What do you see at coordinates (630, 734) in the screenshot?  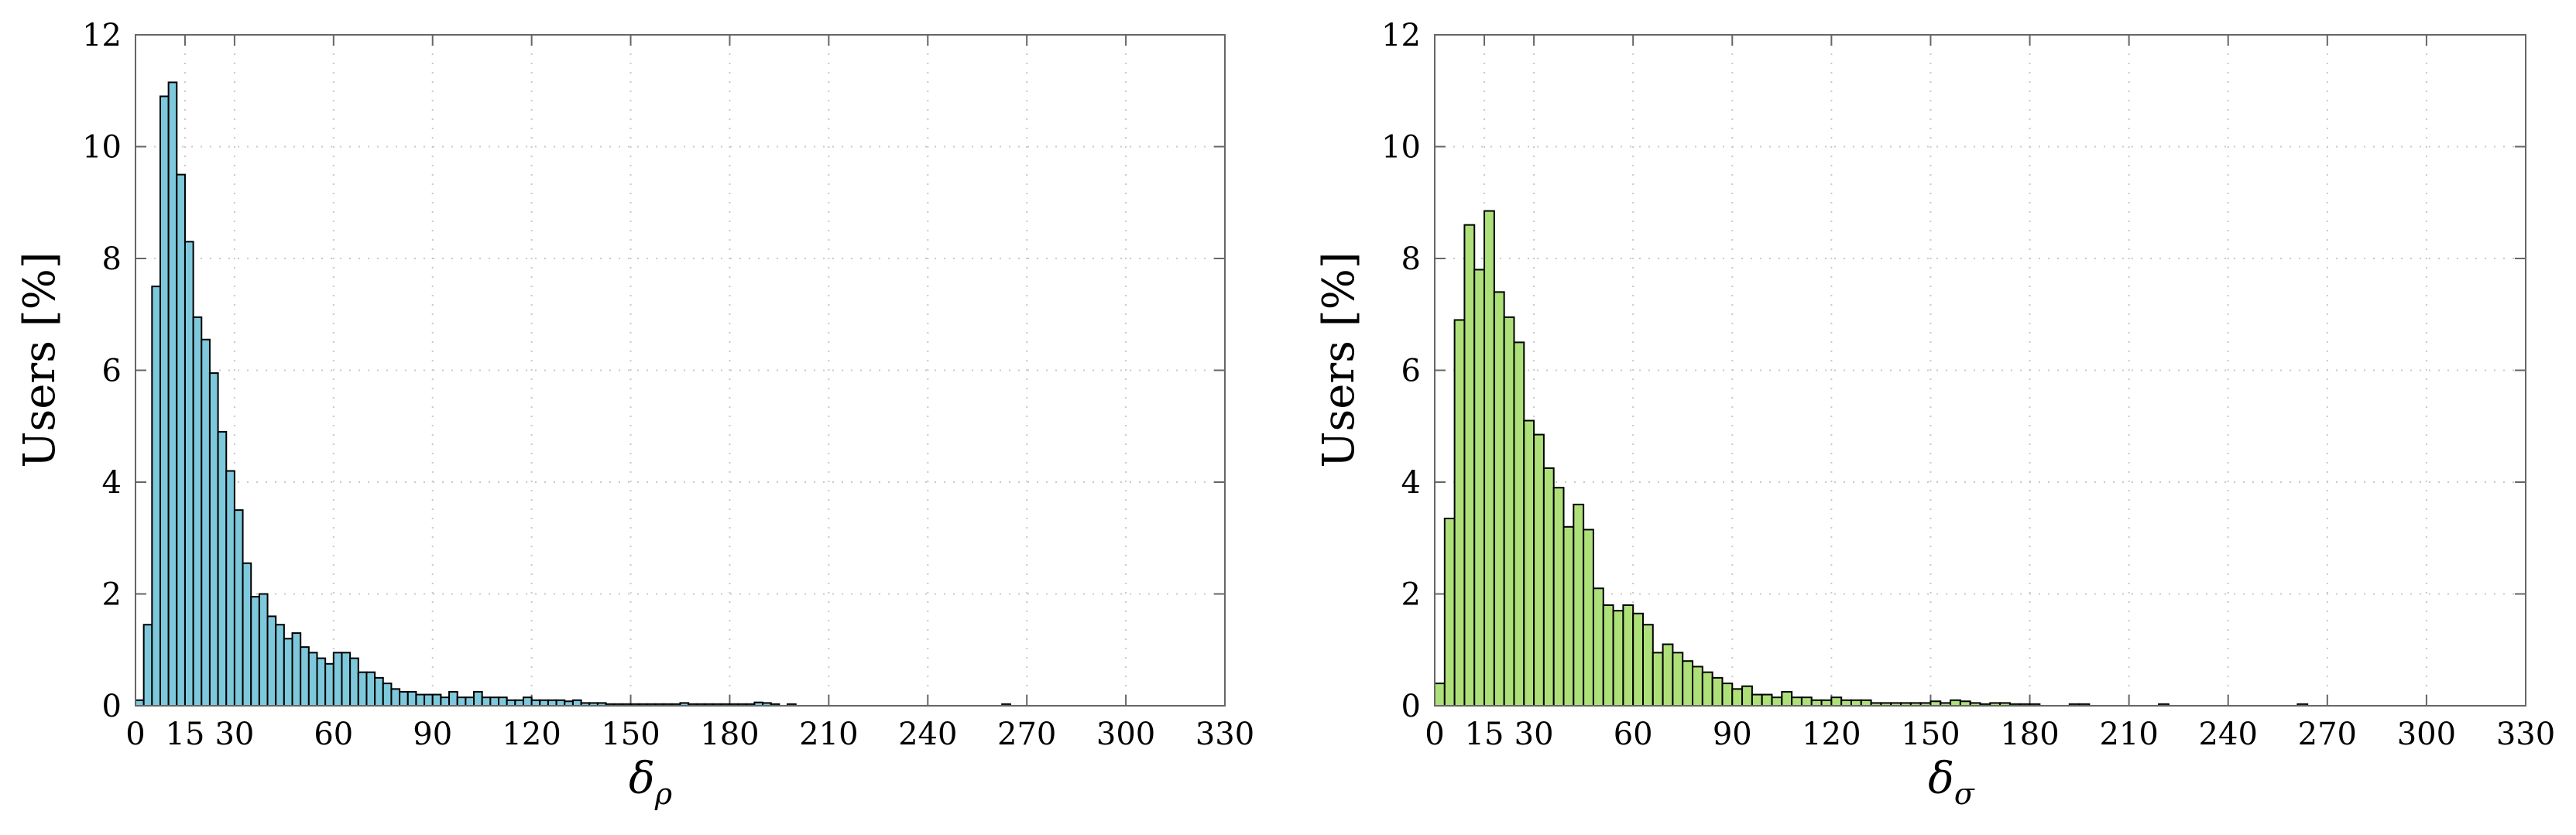 I see `x-tick-label: 150` at bounding box center [630, 734].